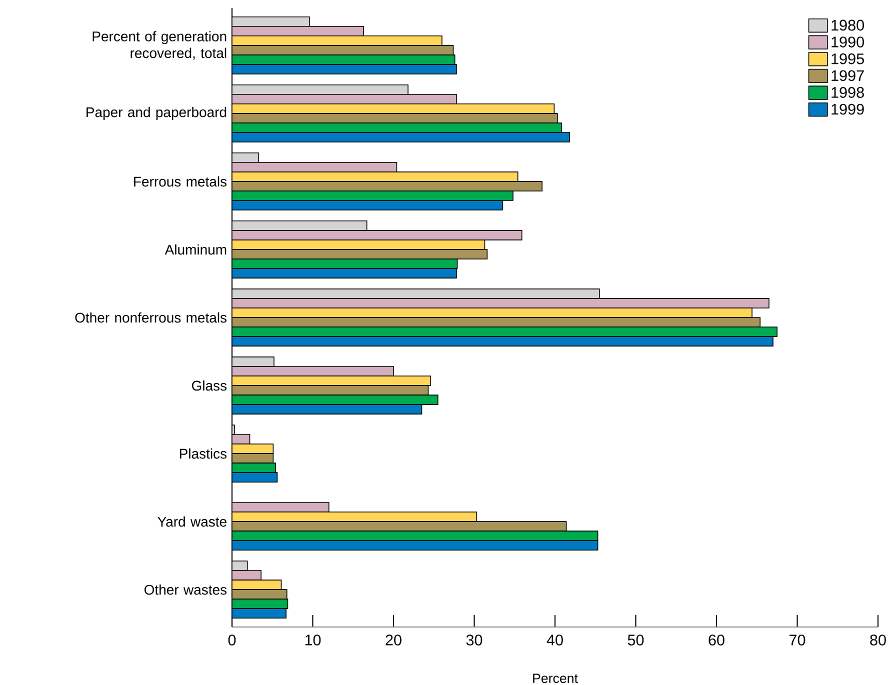 The image size is (892, 685). What do you see at coordinates (848, 76) in the screenshot?
I see `legend-label: 1997` at bounding box center [848, 76].